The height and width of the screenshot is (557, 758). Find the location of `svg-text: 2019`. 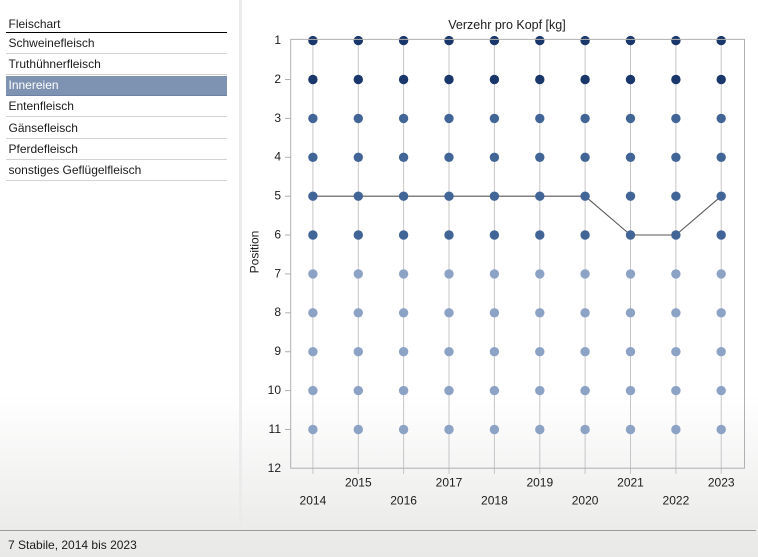

svg-text: 2019 is located at coordinates (539, 482).